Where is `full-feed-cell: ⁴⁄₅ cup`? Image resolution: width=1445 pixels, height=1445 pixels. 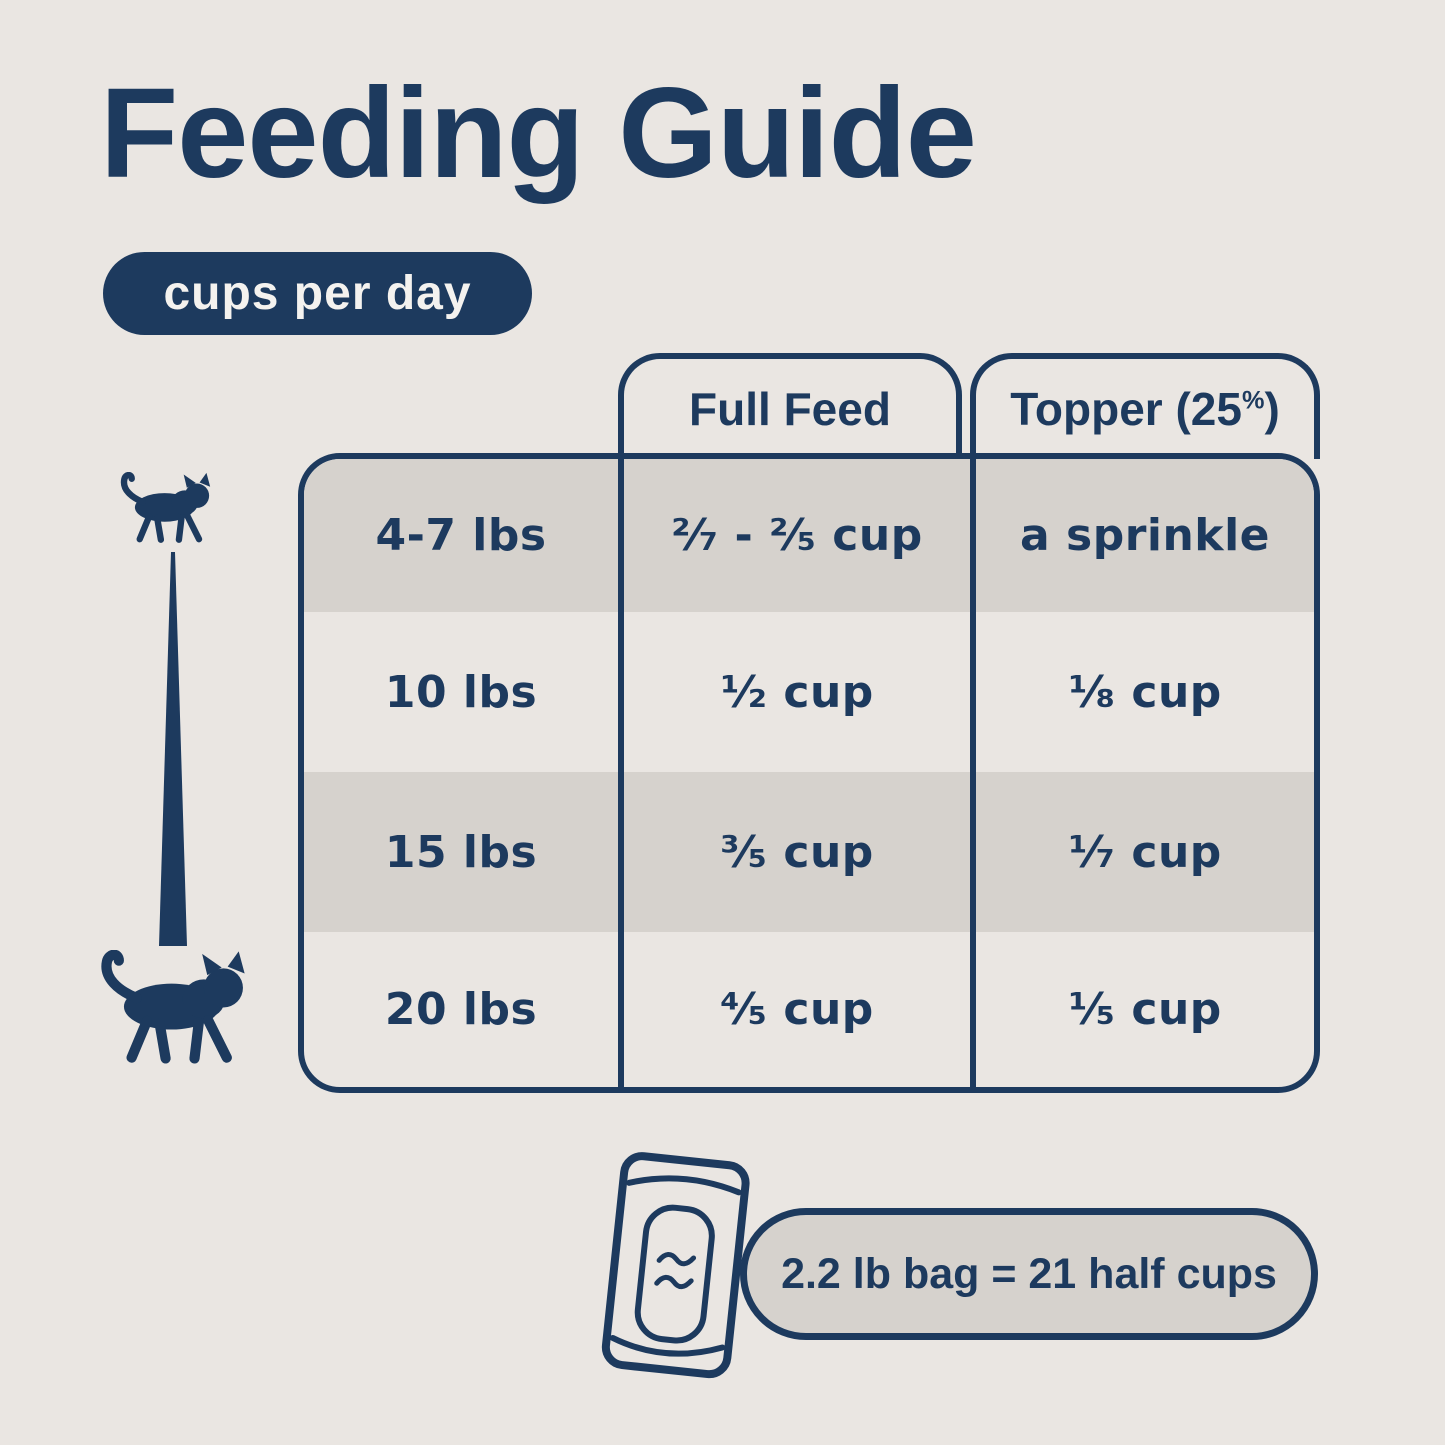 full-feed-cell: ⁴⁄₅ cup is located at coordinates (794, 1009).